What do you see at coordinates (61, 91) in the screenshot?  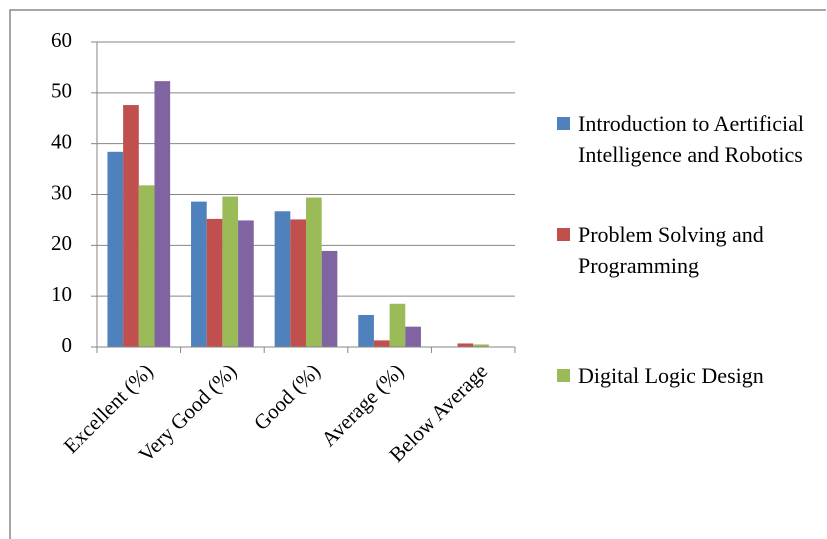 I see `y-tick-label: 50` at bounding box center [61, 91].